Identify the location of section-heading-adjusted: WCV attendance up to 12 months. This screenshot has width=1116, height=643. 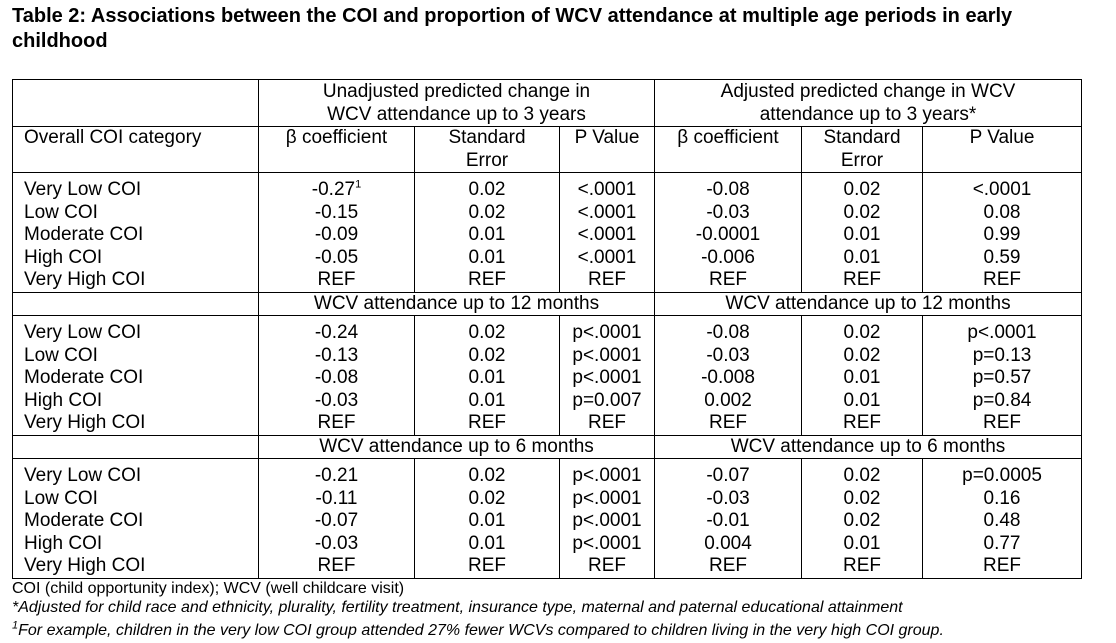
(868, 303).